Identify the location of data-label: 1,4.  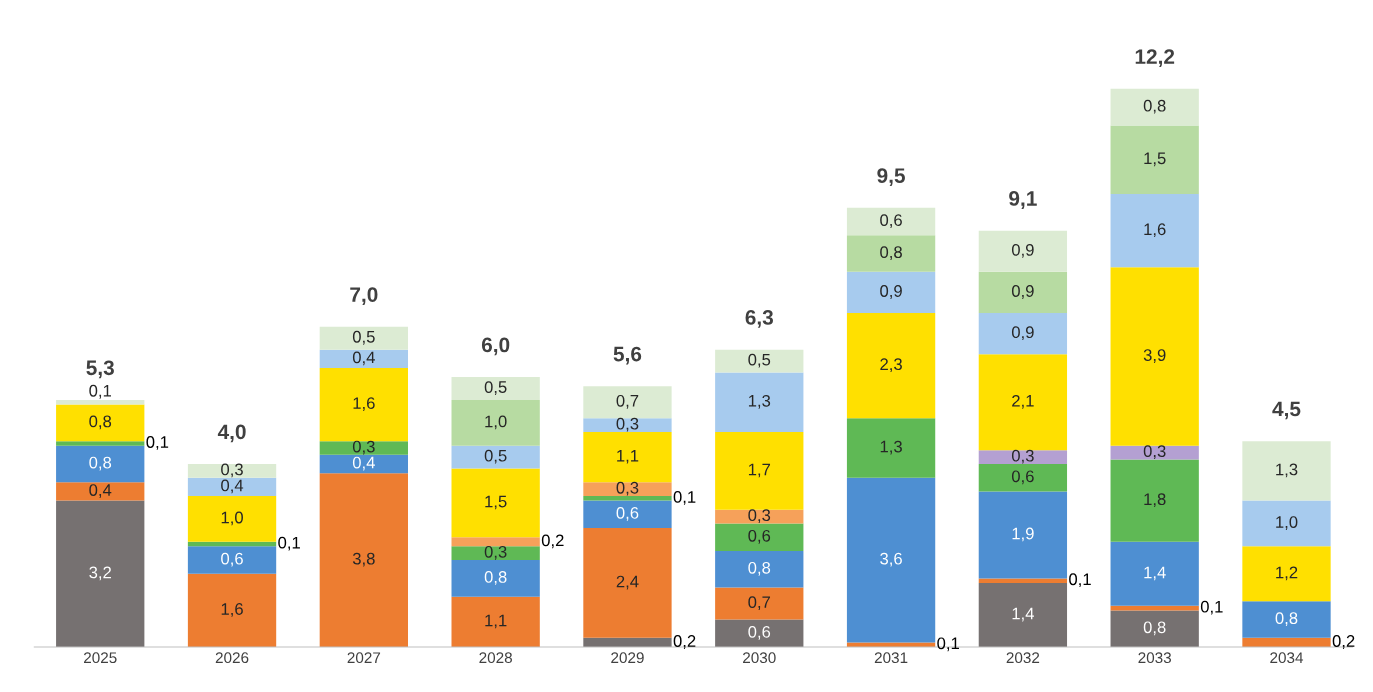
(1023, 614).